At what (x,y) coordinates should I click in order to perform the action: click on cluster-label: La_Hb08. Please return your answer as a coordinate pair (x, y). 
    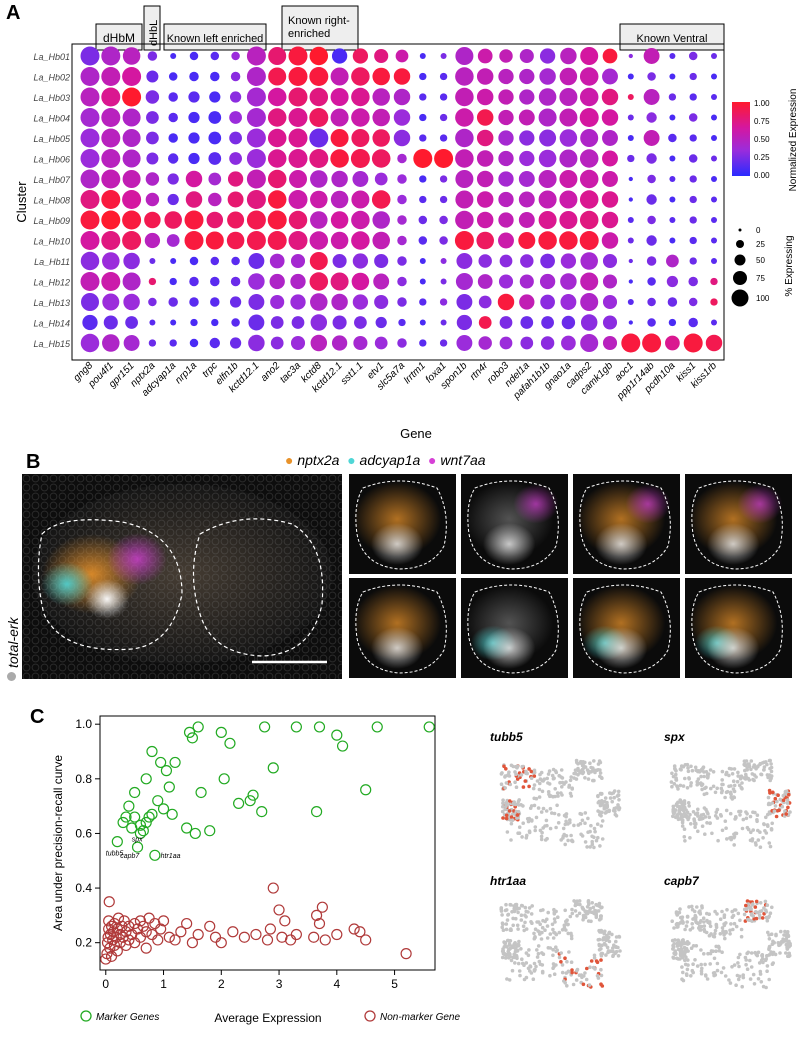
    Looking at the image, I should click on (51, 201).